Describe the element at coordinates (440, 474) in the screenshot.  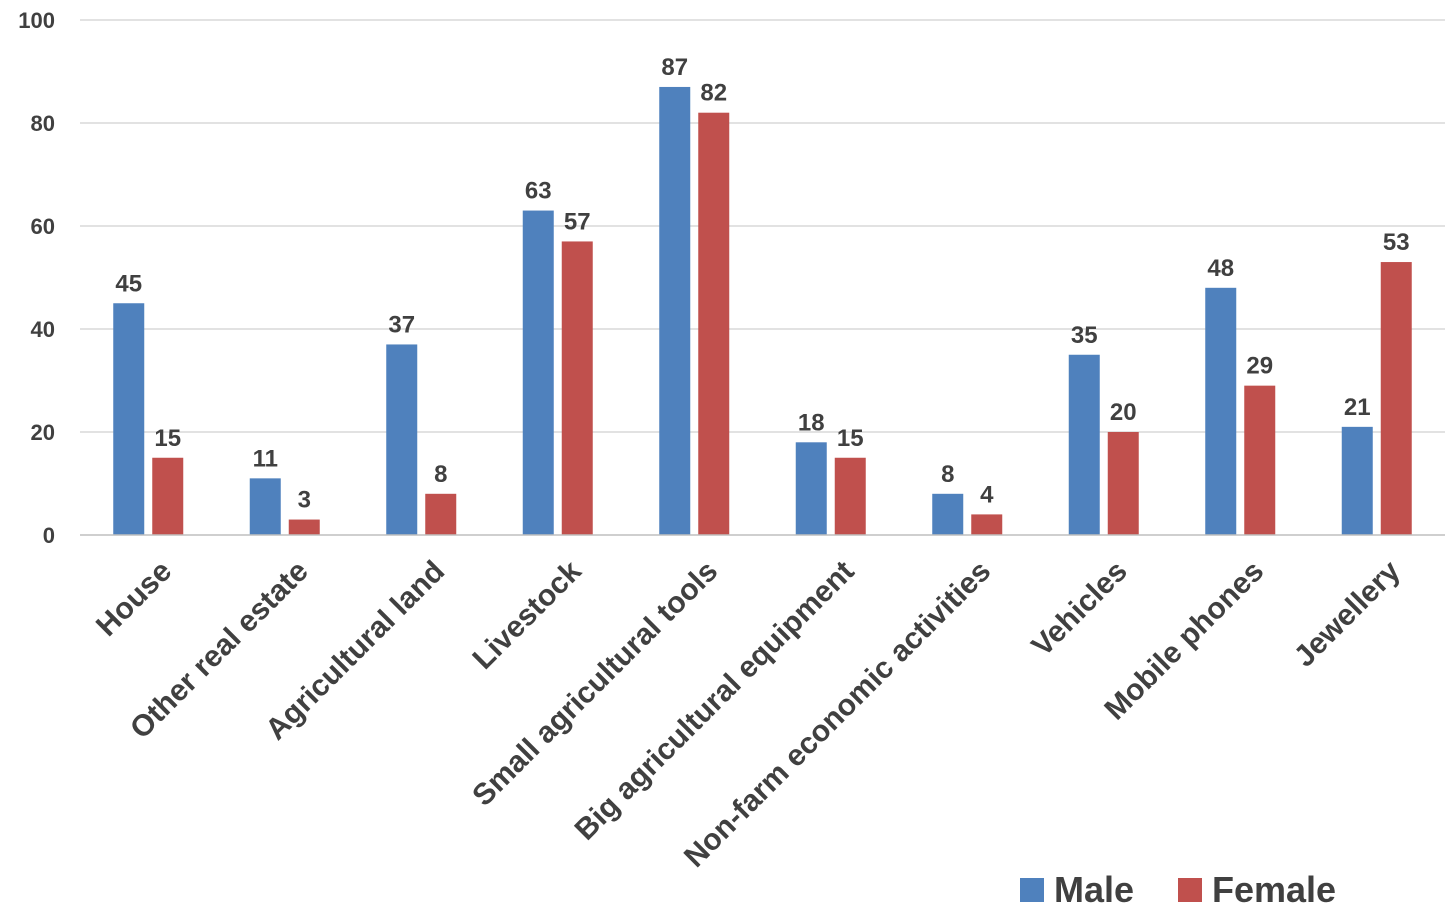
I see `data-label-female: 8` at that location.